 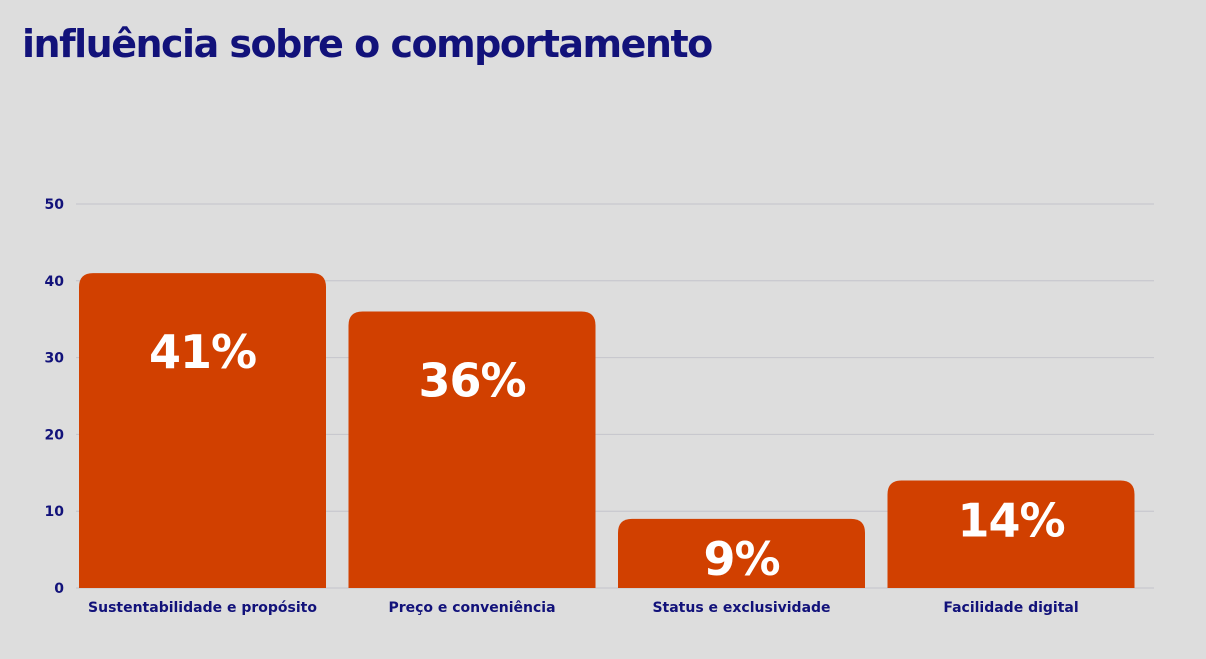 I want to click on x-category-label: Facilidade digital, so click(x=1010, y=608).